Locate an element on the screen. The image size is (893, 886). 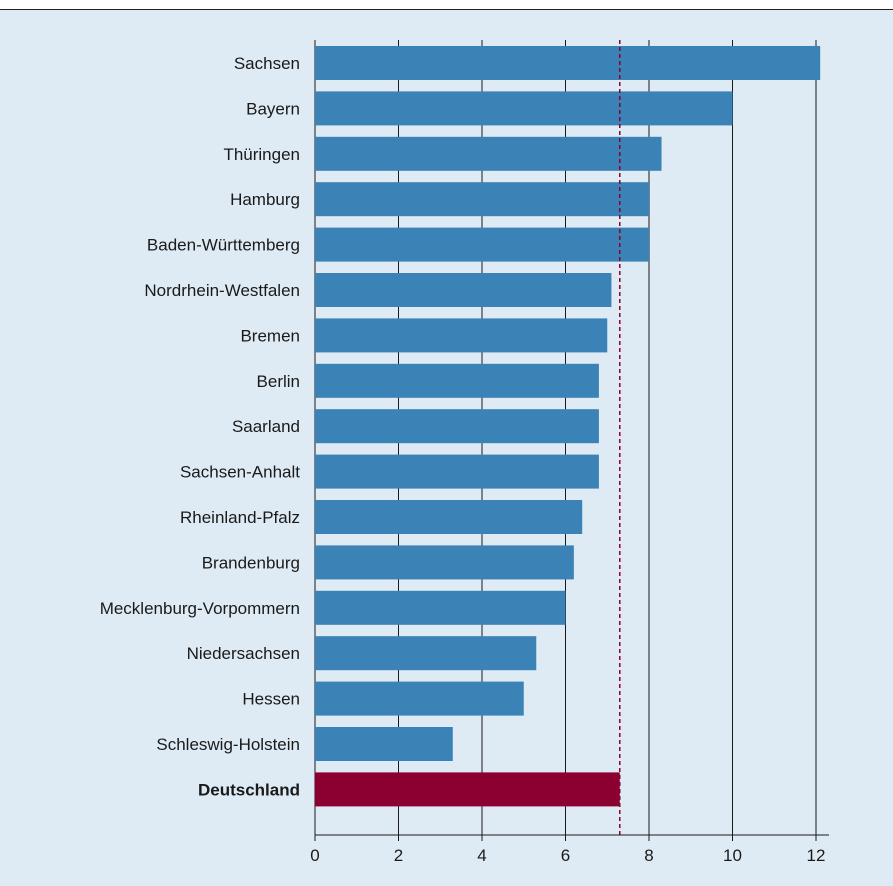
x-tick-label: 8 is located at coordinates (648, 855).